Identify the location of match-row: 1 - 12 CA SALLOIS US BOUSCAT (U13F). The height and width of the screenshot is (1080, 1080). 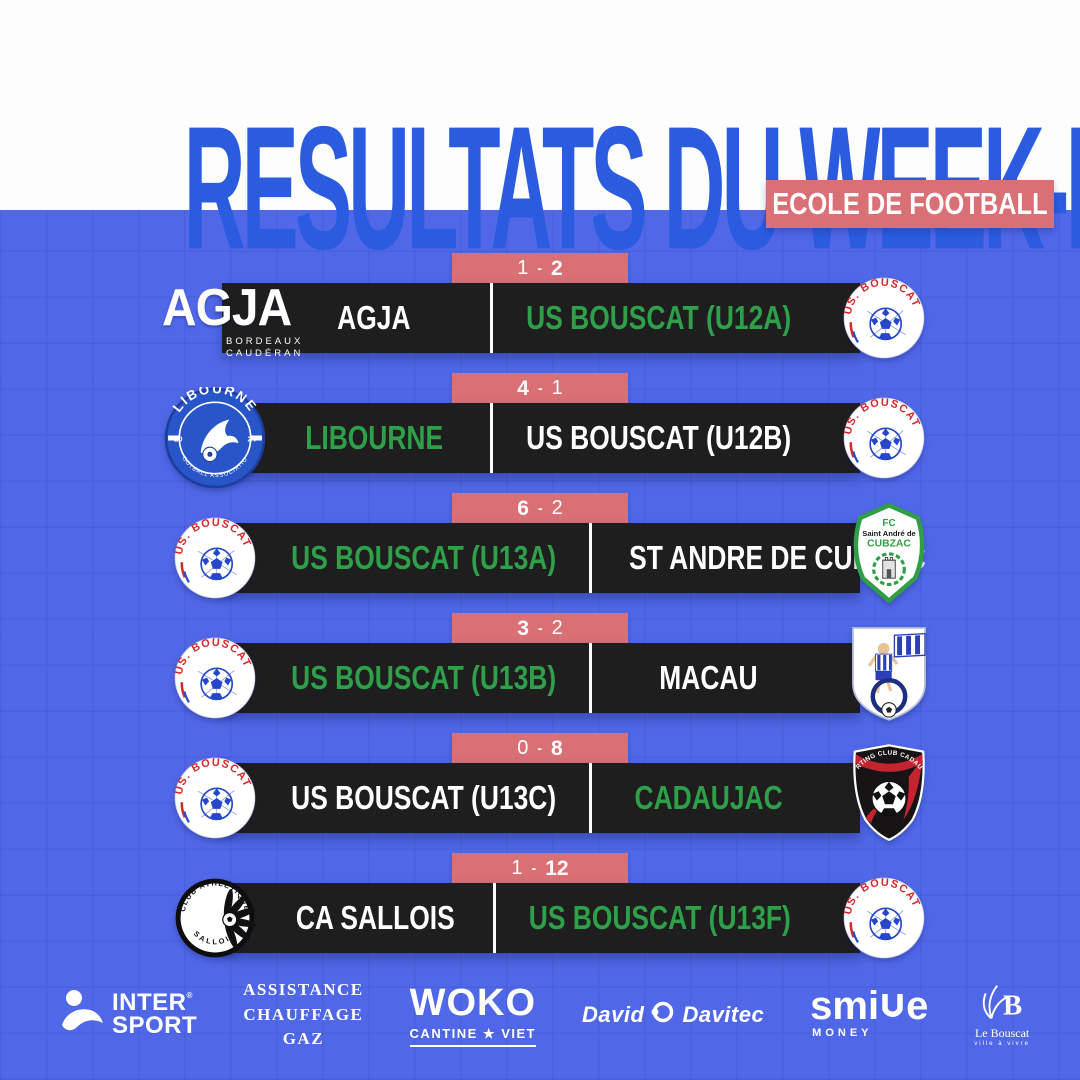
(540, 913).